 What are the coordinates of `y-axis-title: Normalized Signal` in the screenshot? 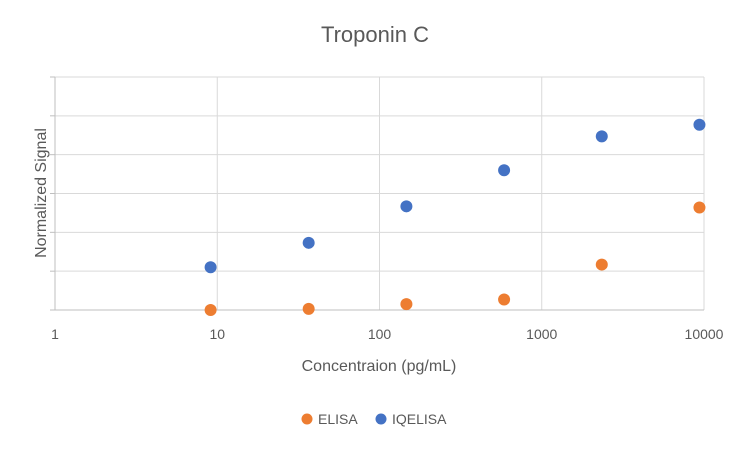 It's located at (41, 193).